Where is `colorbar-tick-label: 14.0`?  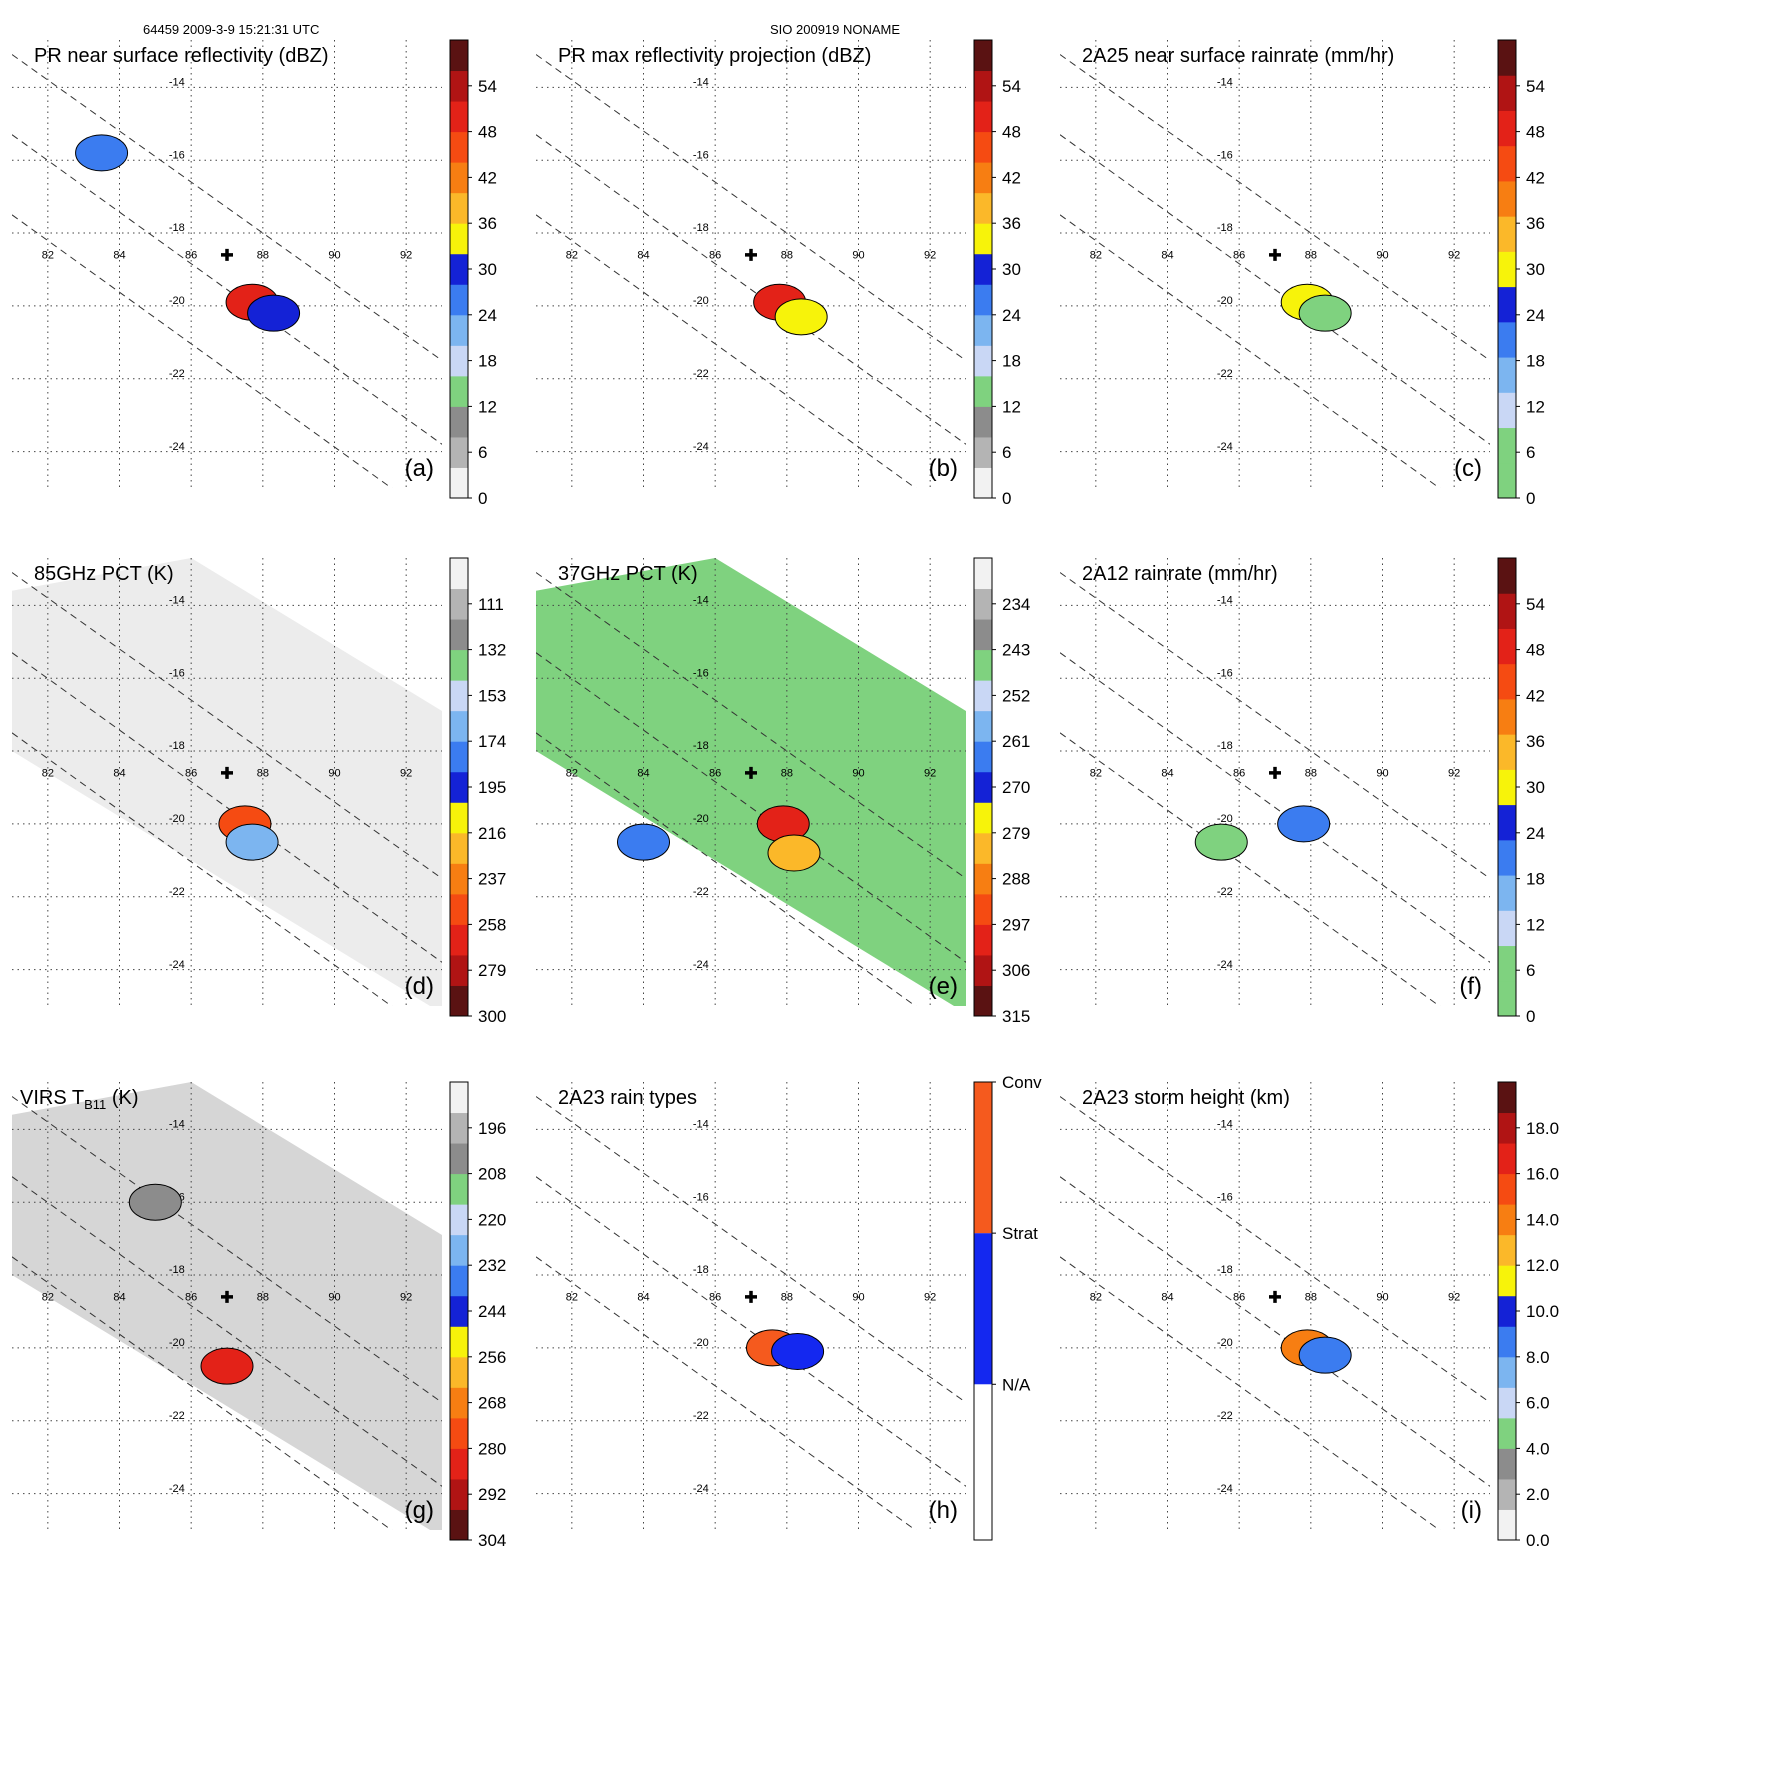 colorbar-tick-label: 14.0 is located at coordinates (1542, 1219).